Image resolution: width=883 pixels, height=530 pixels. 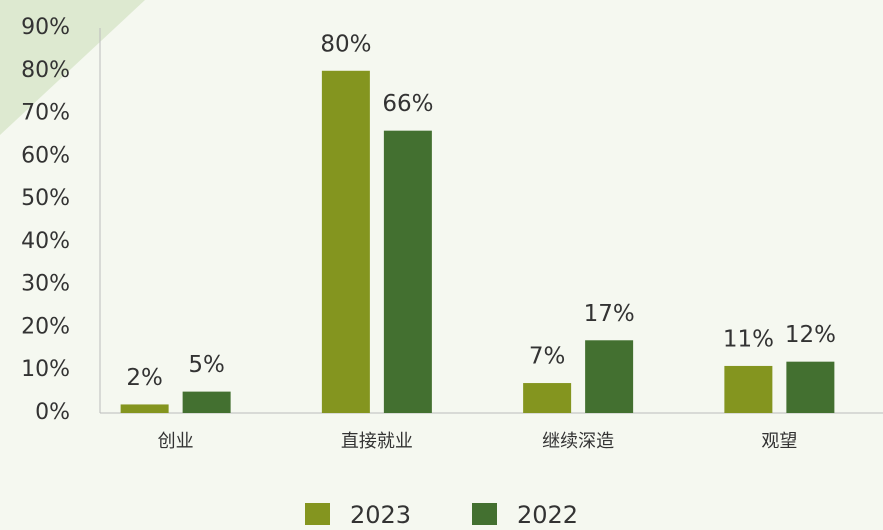 I want to click on y-tick-label: 50%, so click(x=45, y=198).